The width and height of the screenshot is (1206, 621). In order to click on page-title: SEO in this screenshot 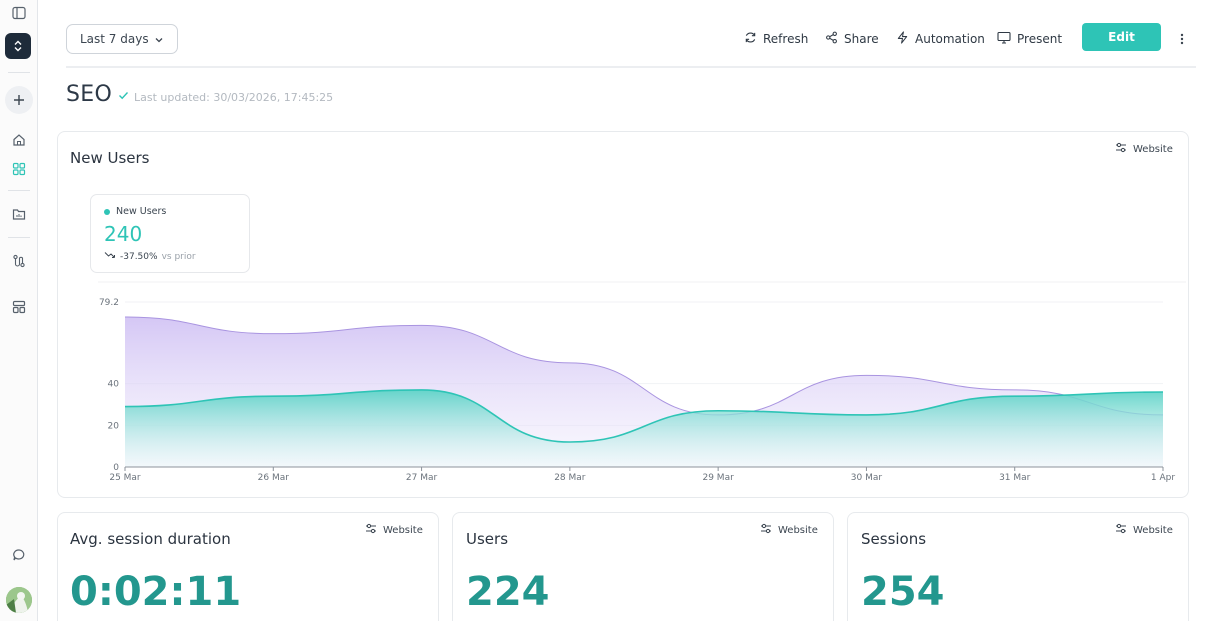, I will do `click(89, 94)`.